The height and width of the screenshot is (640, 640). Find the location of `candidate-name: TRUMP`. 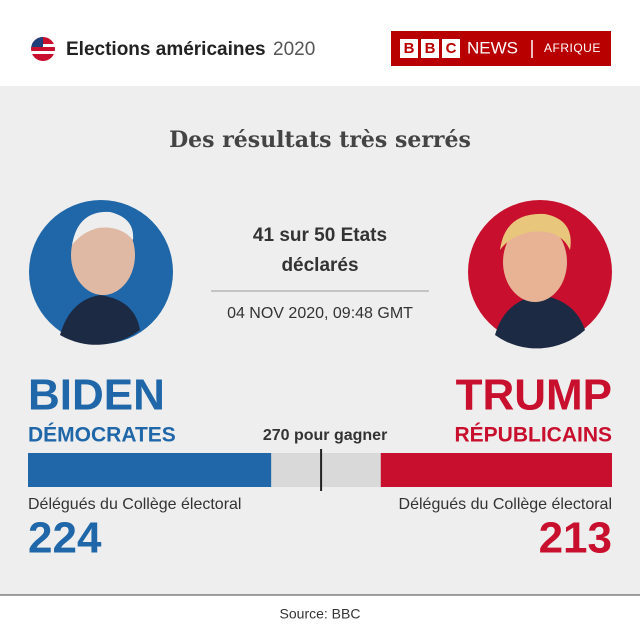

candidate-name: TRUMP is located at coordinates (534, 395).